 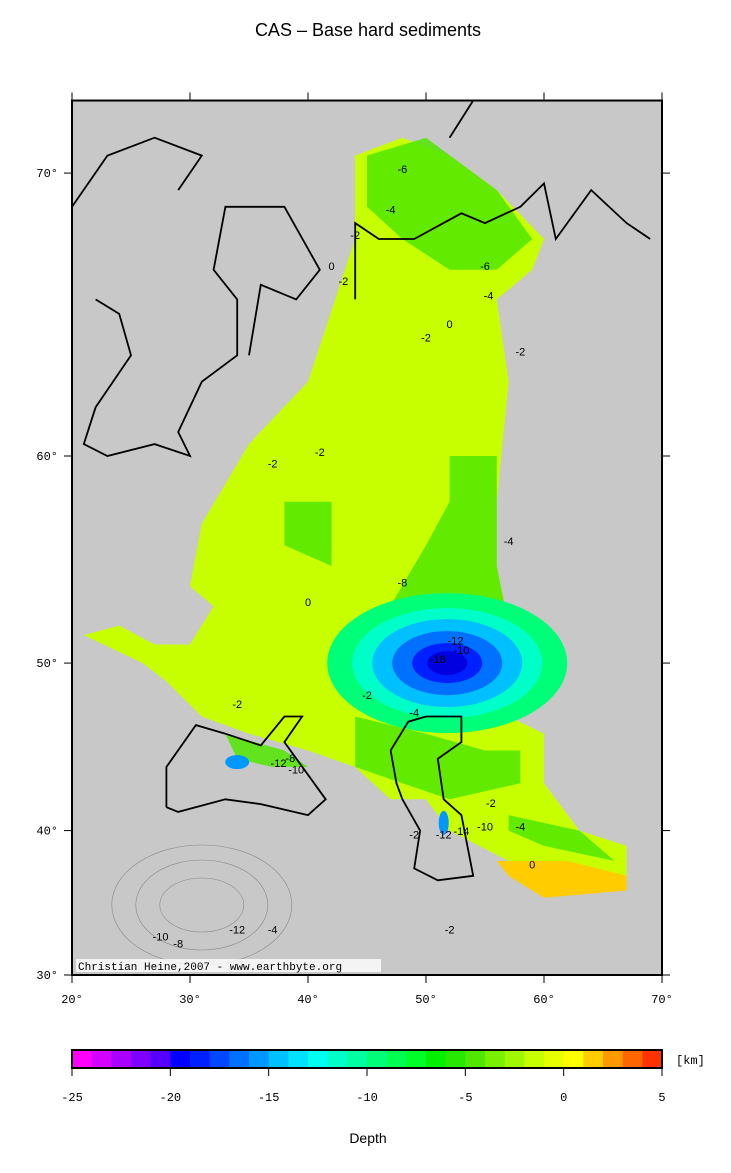 What do you see at coordinates (47, 832) in the screenshot?
I see `y-tick-label: 40°` at bounding box center [47, 832].